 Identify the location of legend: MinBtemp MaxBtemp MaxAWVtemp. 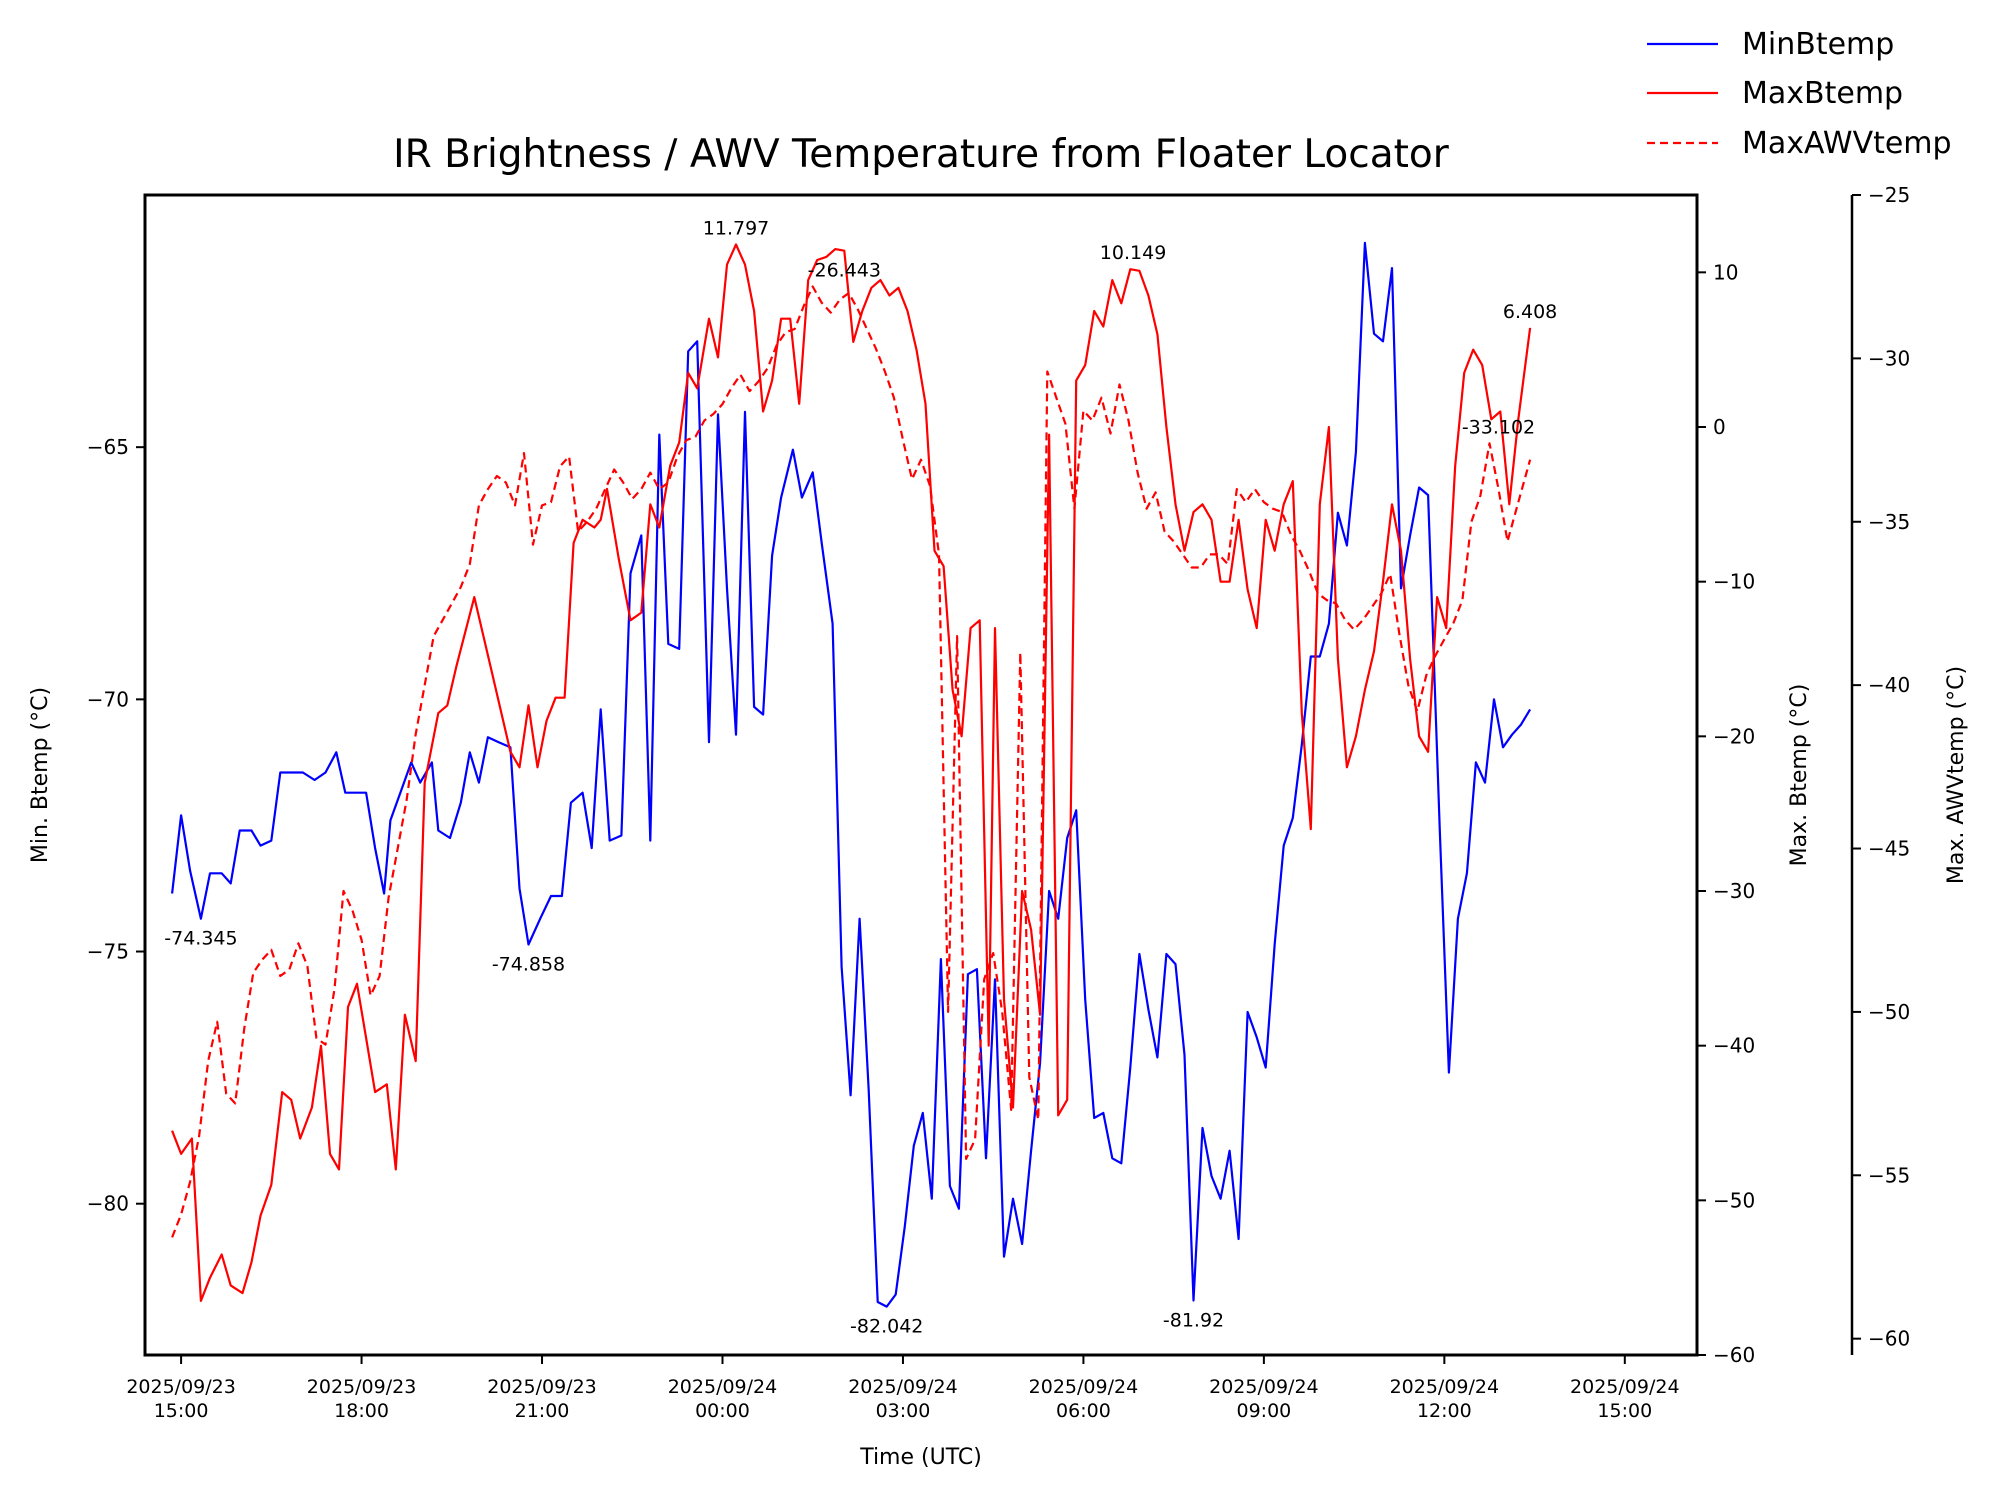
(1799, 94).